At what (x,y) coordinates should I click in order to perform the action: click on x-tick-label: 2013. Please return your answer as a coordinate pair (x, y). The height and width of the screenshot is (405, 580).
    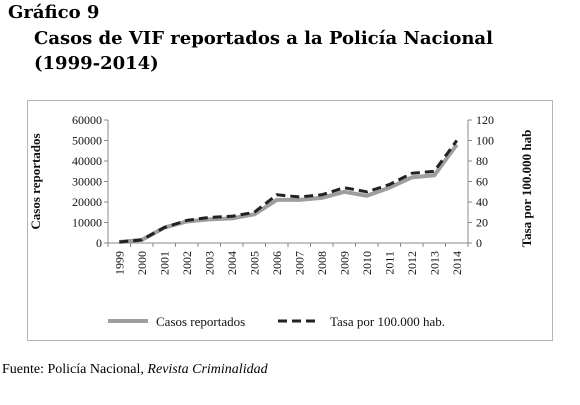
    Looking at the image, I should click on (434, 263).